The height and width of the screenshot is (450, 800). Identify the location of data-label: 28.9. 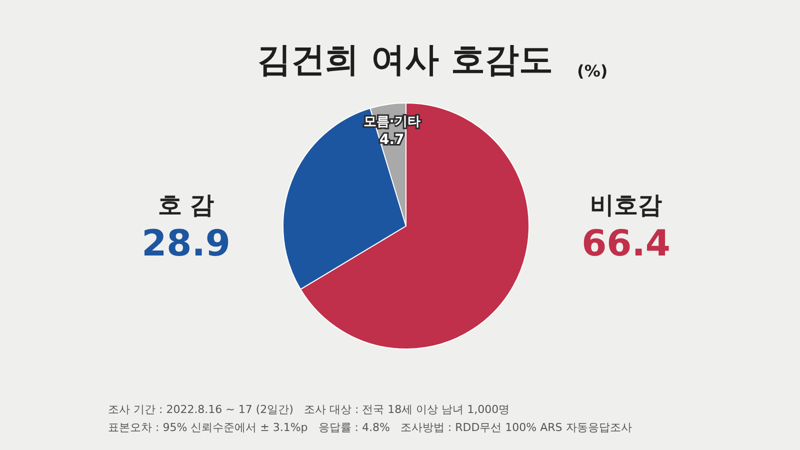
(186, 244).